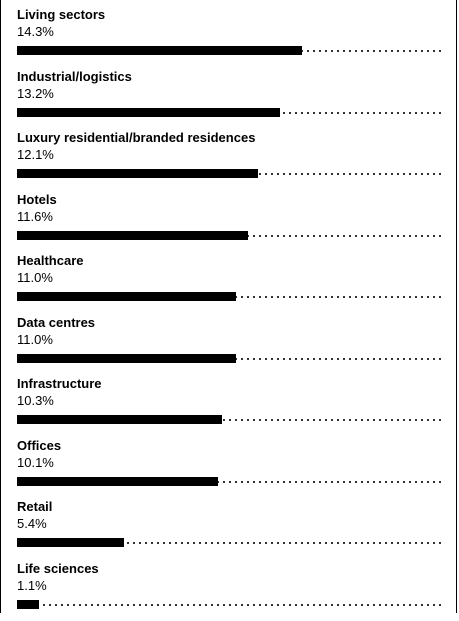 The width and height of the screenshot is (459, 621). What do you see at coordinates (35, 93) in the screenshot?
I see `value-label: 13.2%` at bounding box center [35, 93].